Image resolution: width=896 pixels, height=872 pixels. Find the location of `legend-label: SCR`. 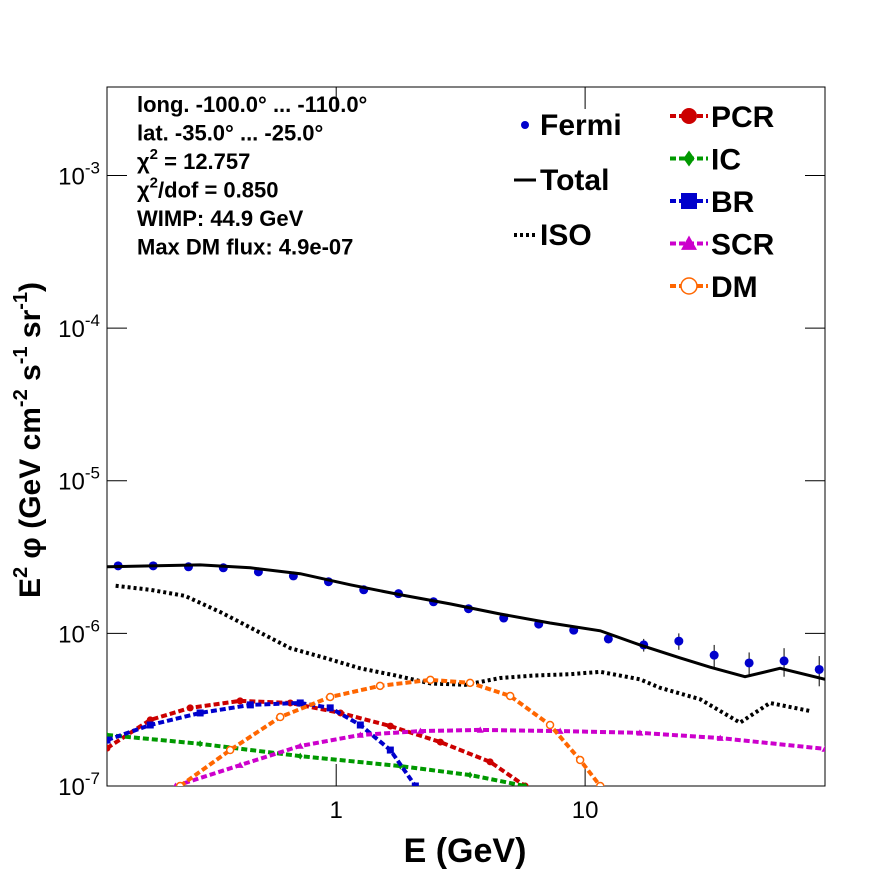

legend-label: SCR is located at coordinates (743, 245).